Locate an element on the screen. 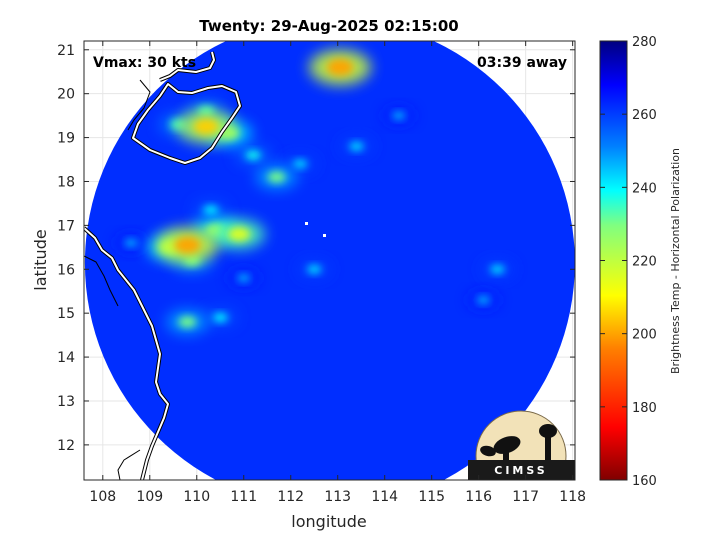  inland-border is located at coordinates (117, 279).